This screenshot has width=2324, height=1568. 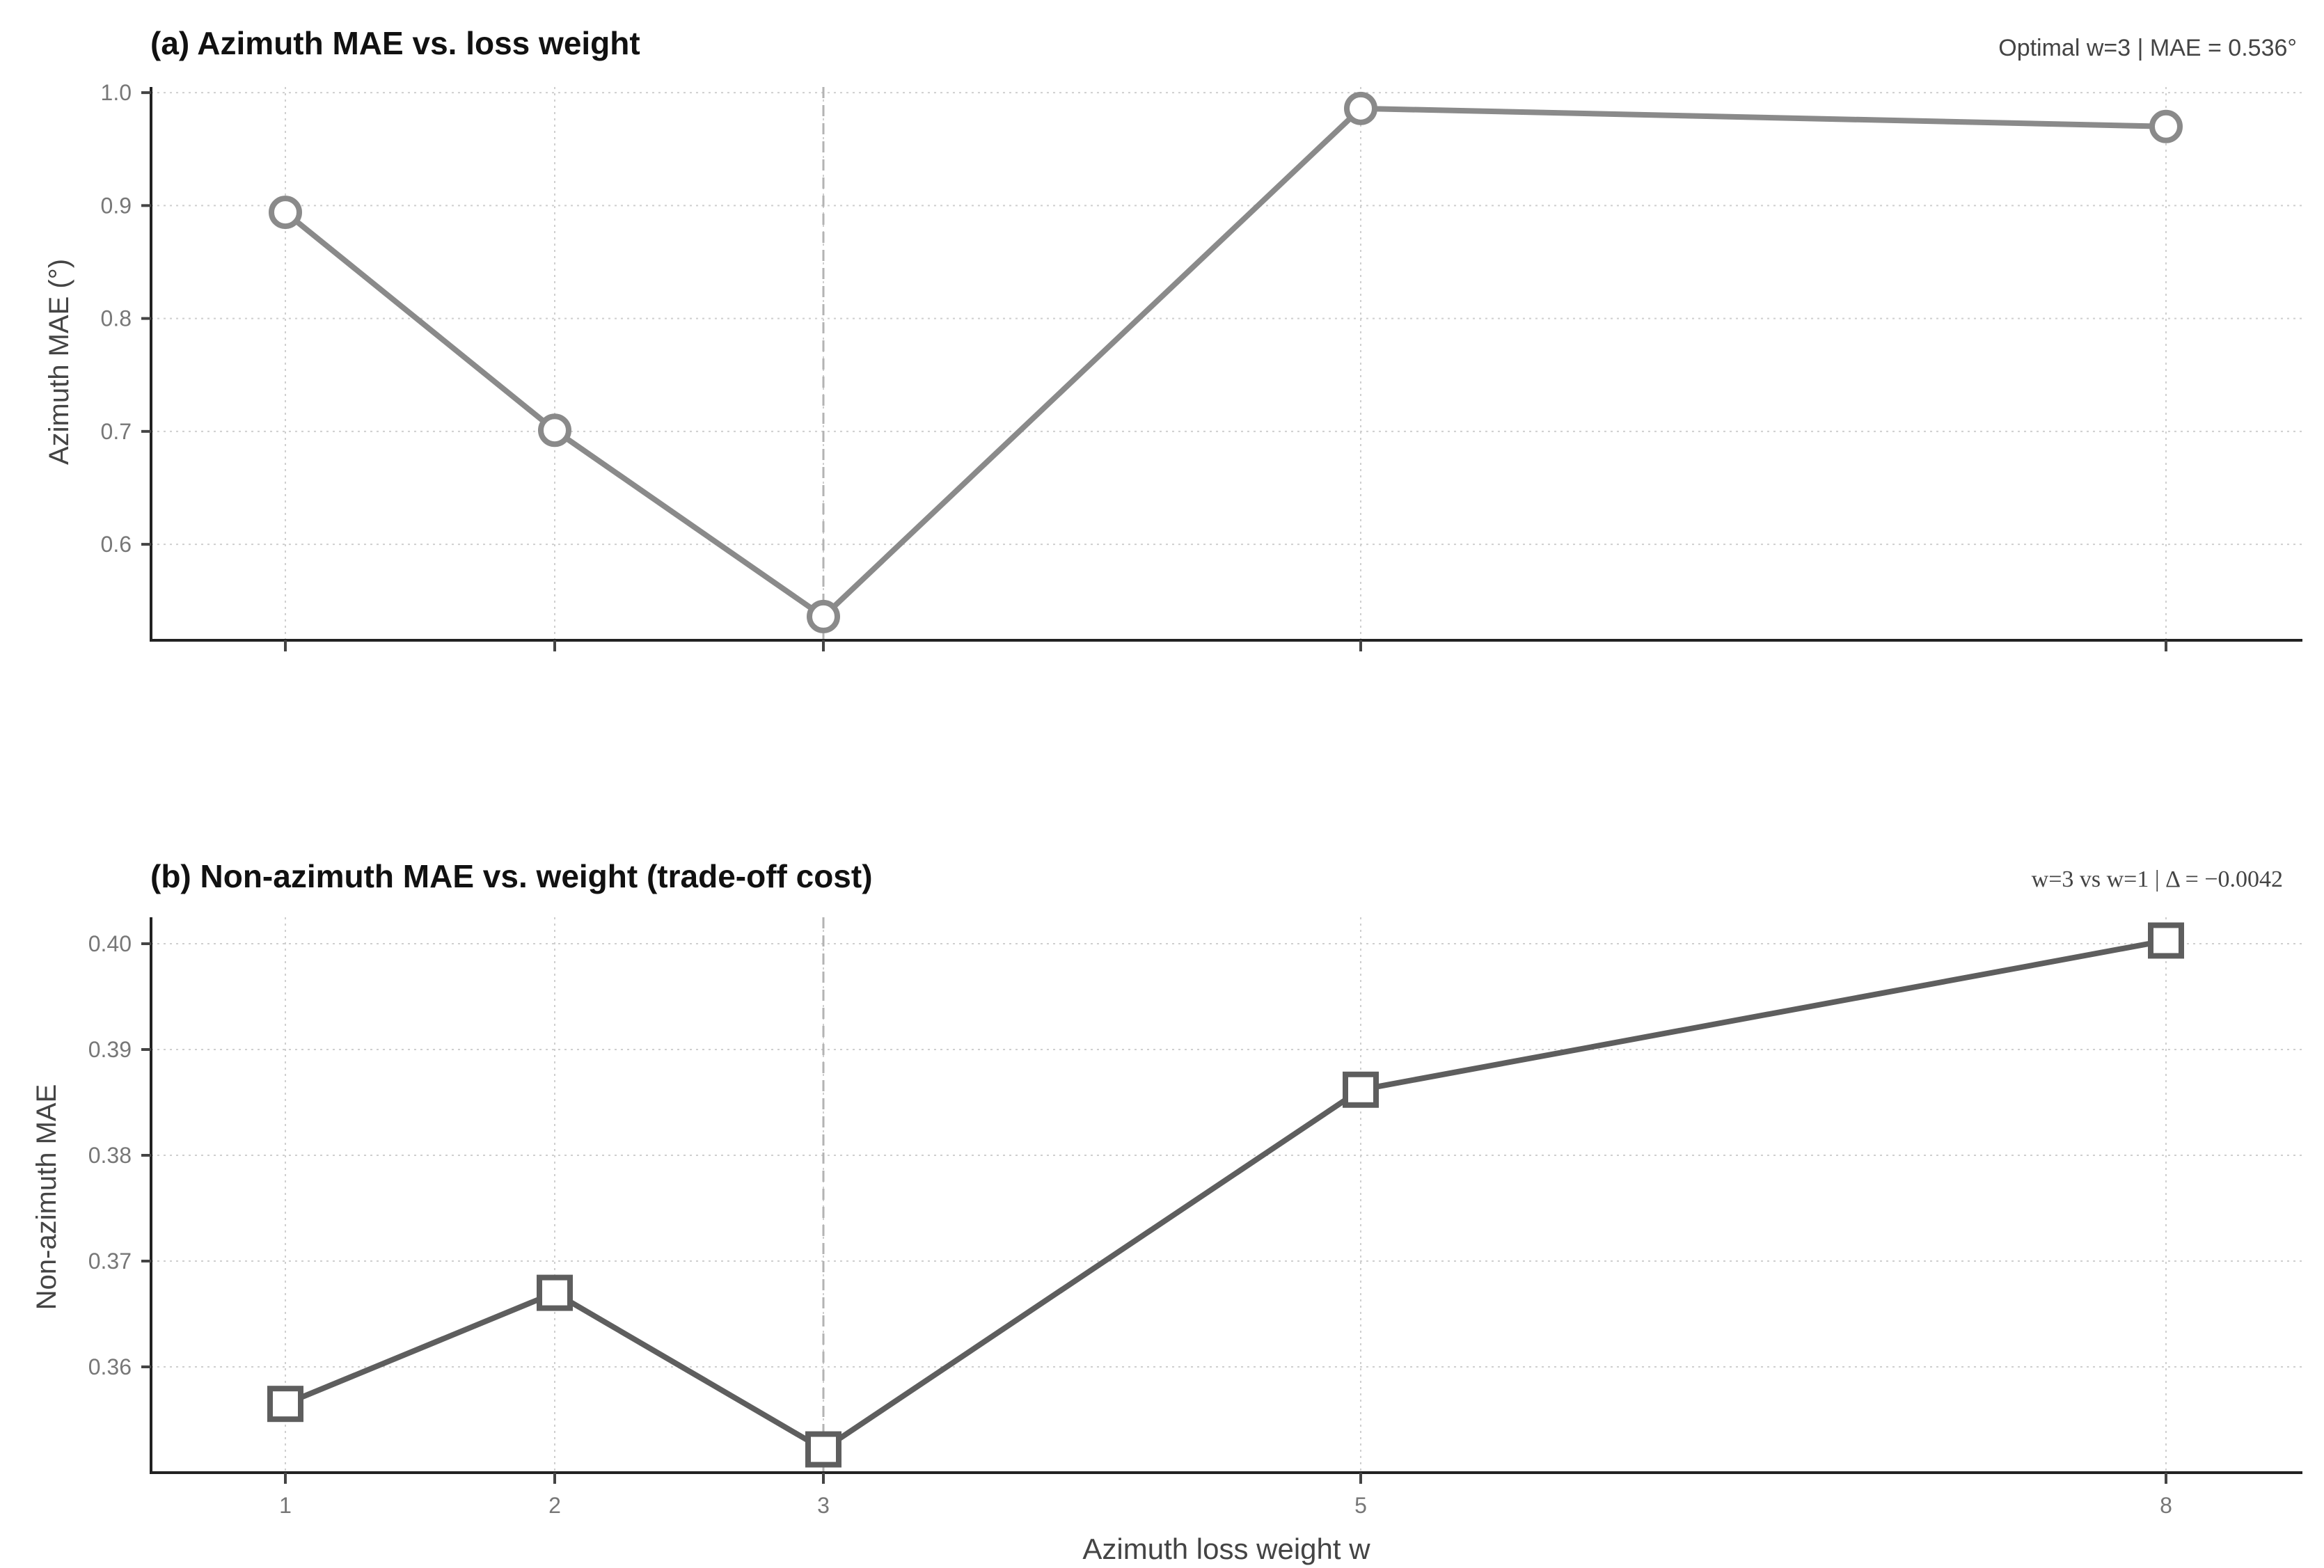 What do you see at coordinates (110, 1261) in the screenshot?
I see `panel-b-ytick-label: 0.37` at bounding box center [110, 1261].